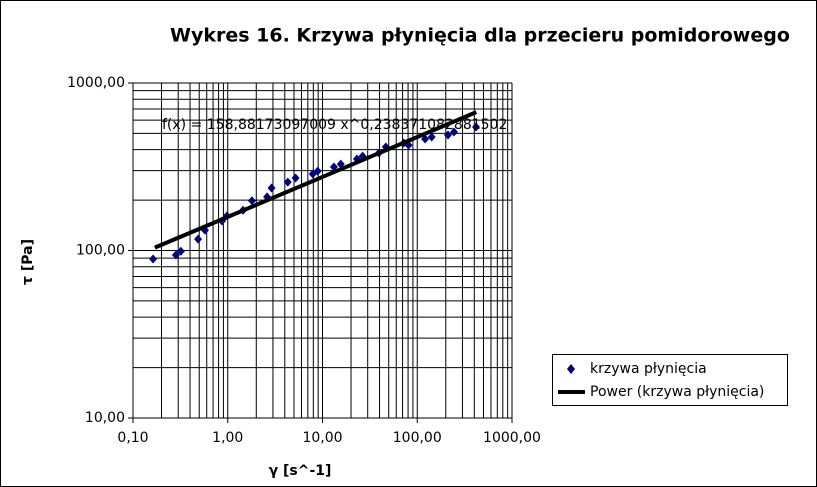 The image size is (817, 487). What do you see at coordinates (417, 438) in the screenshot?
I see `x-tick-label: 100,00` at bounding box center [417, 438].